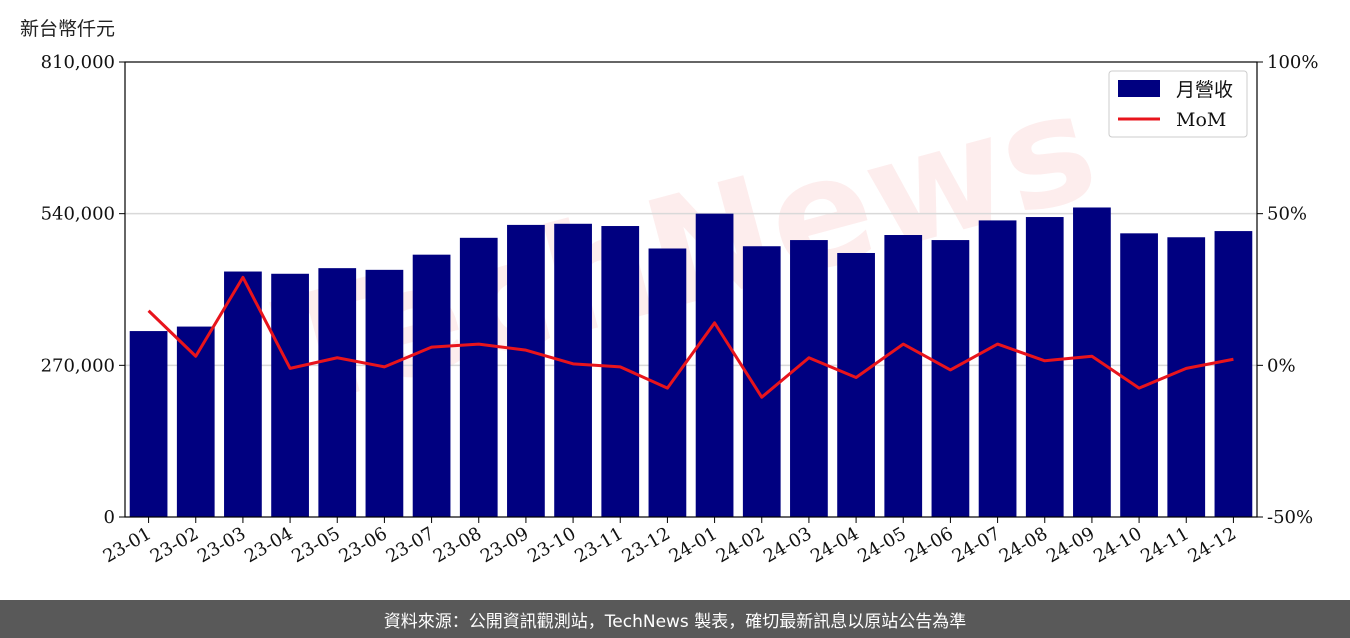  I want to click on x-tick-label: 24-03, so click(787, 545).